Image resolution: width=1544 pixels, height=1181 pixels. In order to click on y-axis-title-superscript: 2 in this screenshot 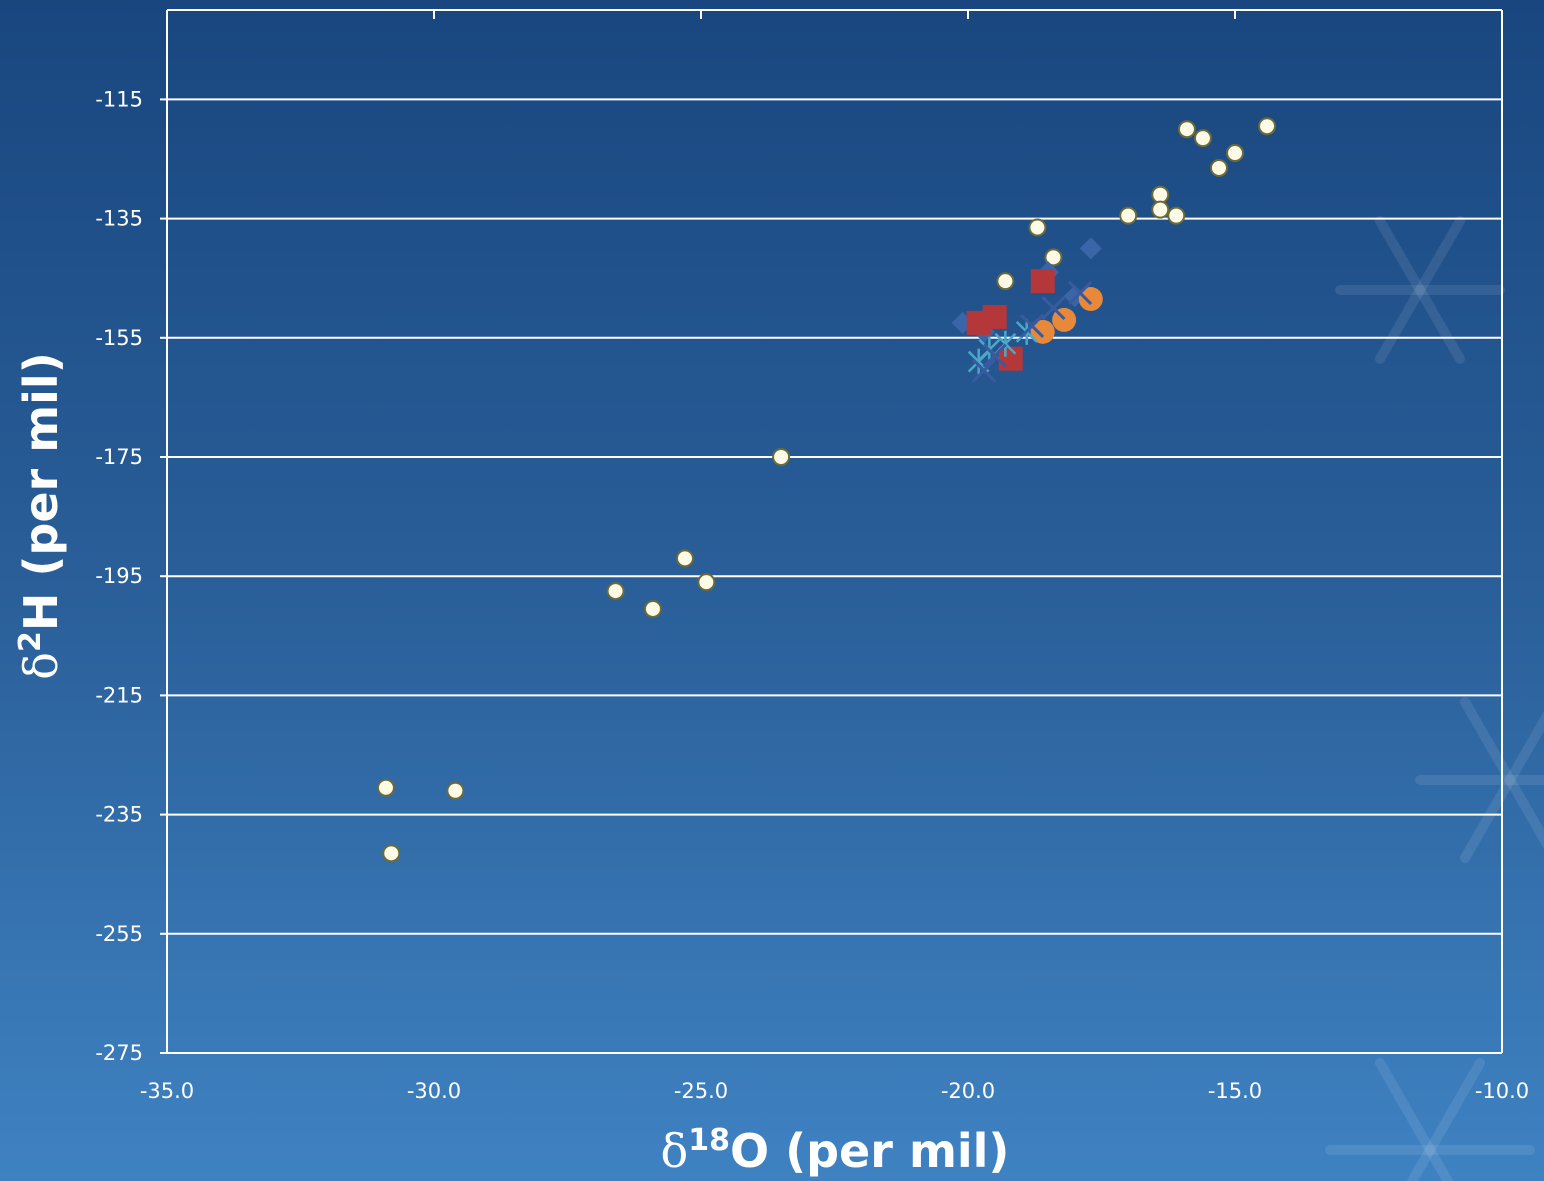, I will do `click(30, 641)`.